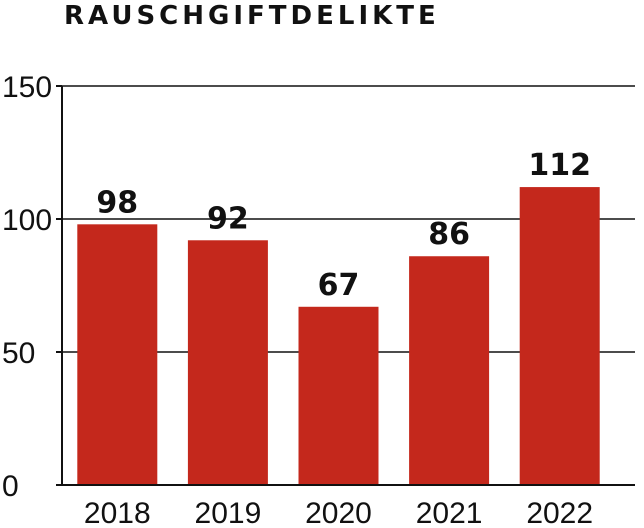 Image resolution: width=644 pixels, height=528 pixels. What do you see at coordinates (117, 512) in the screenshot?
I see `x-tick-label-2018: 2018` at bounding box center [117, 512].